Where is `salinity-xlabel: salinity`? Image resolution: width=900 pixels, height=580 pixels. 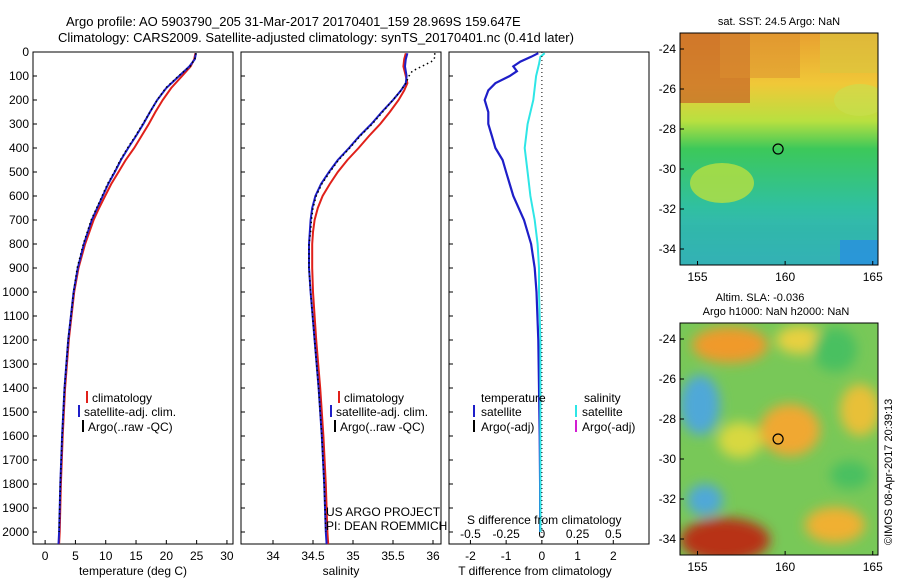 salinity-xlabel: salinity is located at coordinates (341, 571).